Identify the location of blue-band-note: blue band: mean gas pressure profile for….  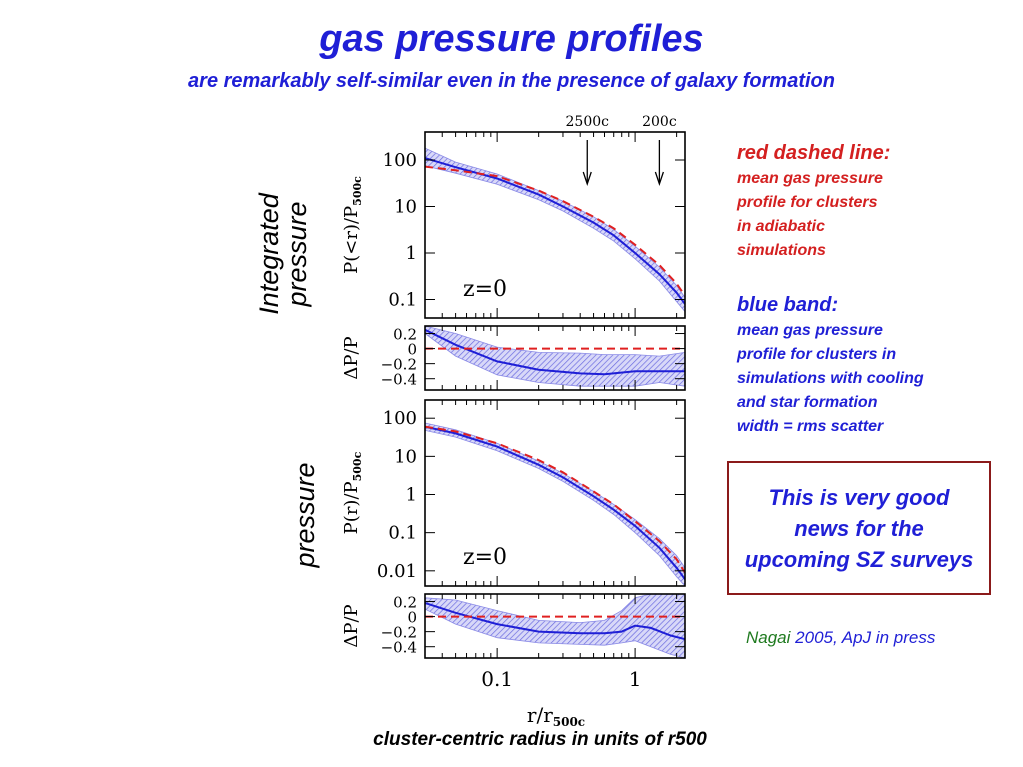
(830, 366).